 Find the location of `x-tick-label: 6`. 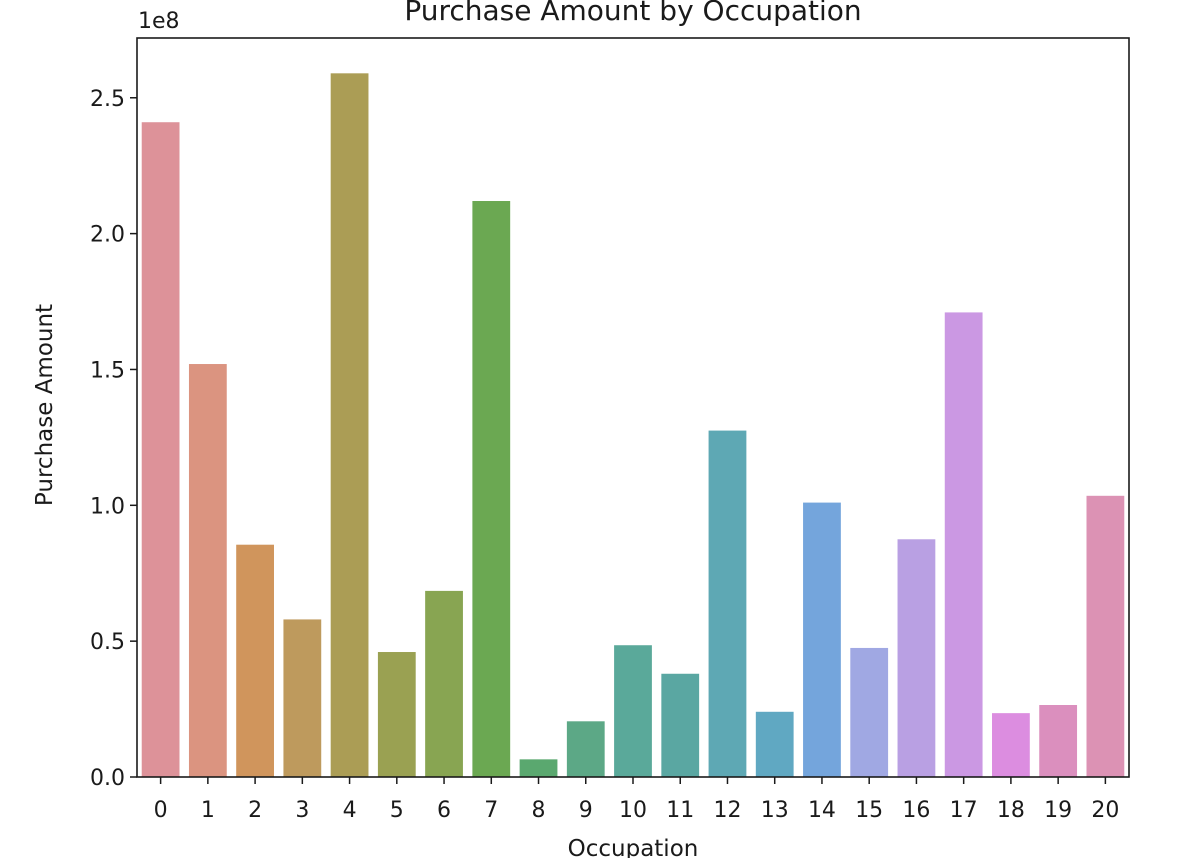

x-tick-label: 6 is located at coordinates (444, 810).